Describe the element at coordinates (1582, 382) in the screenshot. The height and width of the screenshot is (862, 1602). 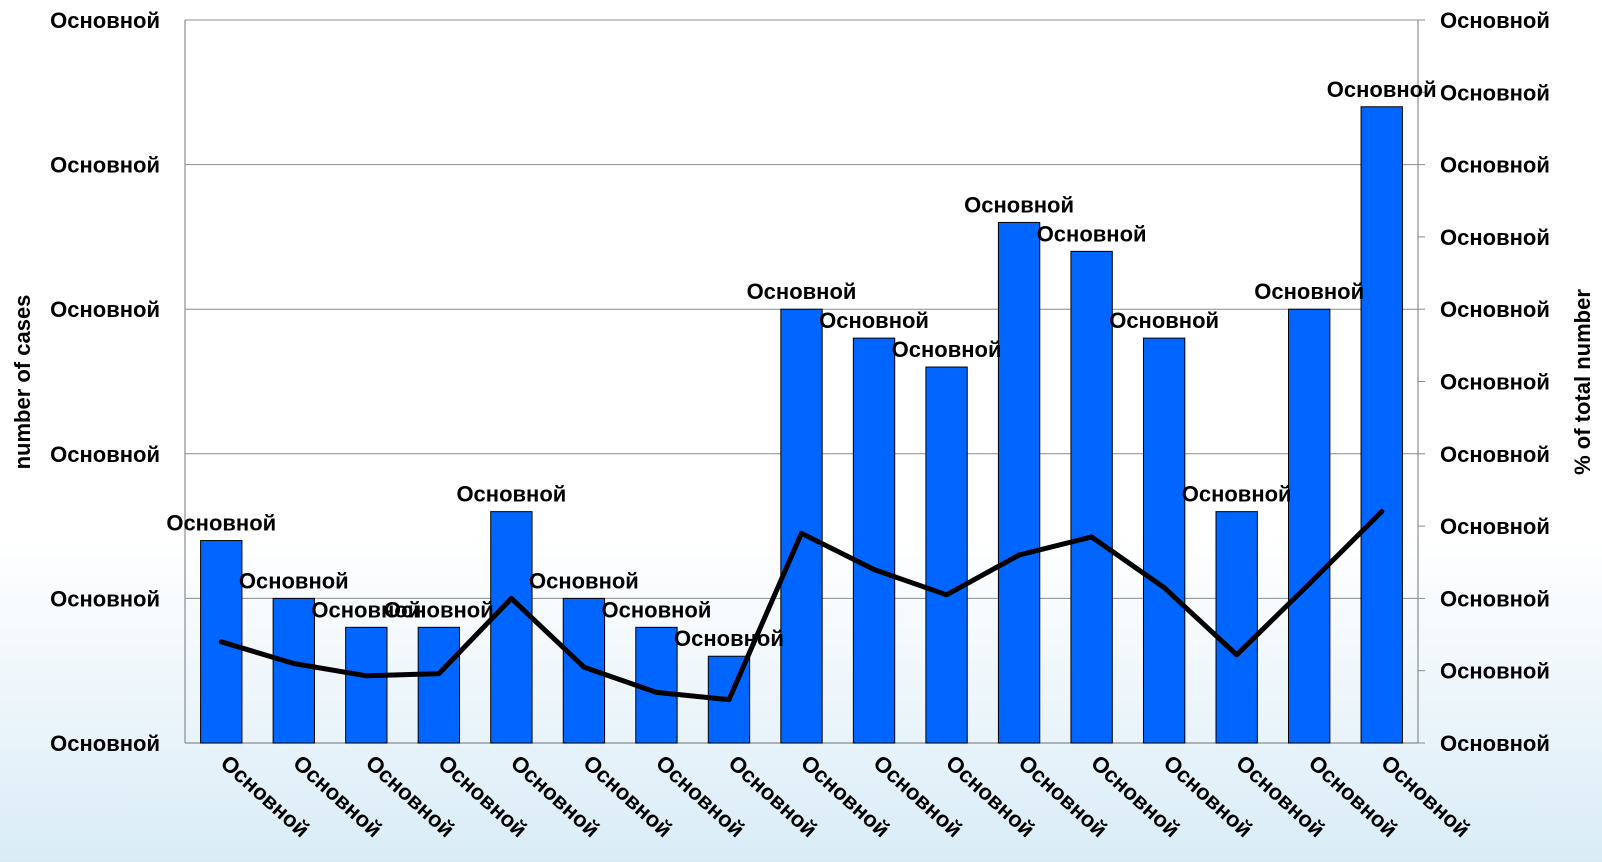
I see `right-axis-title: % of total number` at that location.